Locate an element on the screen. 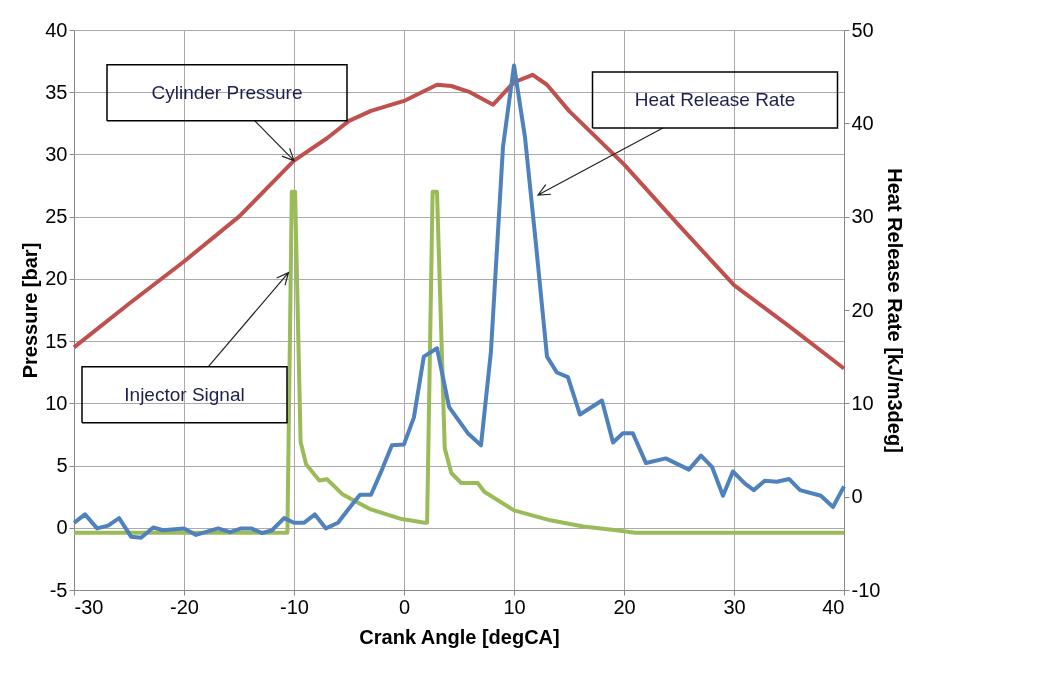 The height and width of the screenshot is (680, 1038). y2-axis-title: Heat Release Rate [kJ/m3deg] is located at coordinates (895, 310).